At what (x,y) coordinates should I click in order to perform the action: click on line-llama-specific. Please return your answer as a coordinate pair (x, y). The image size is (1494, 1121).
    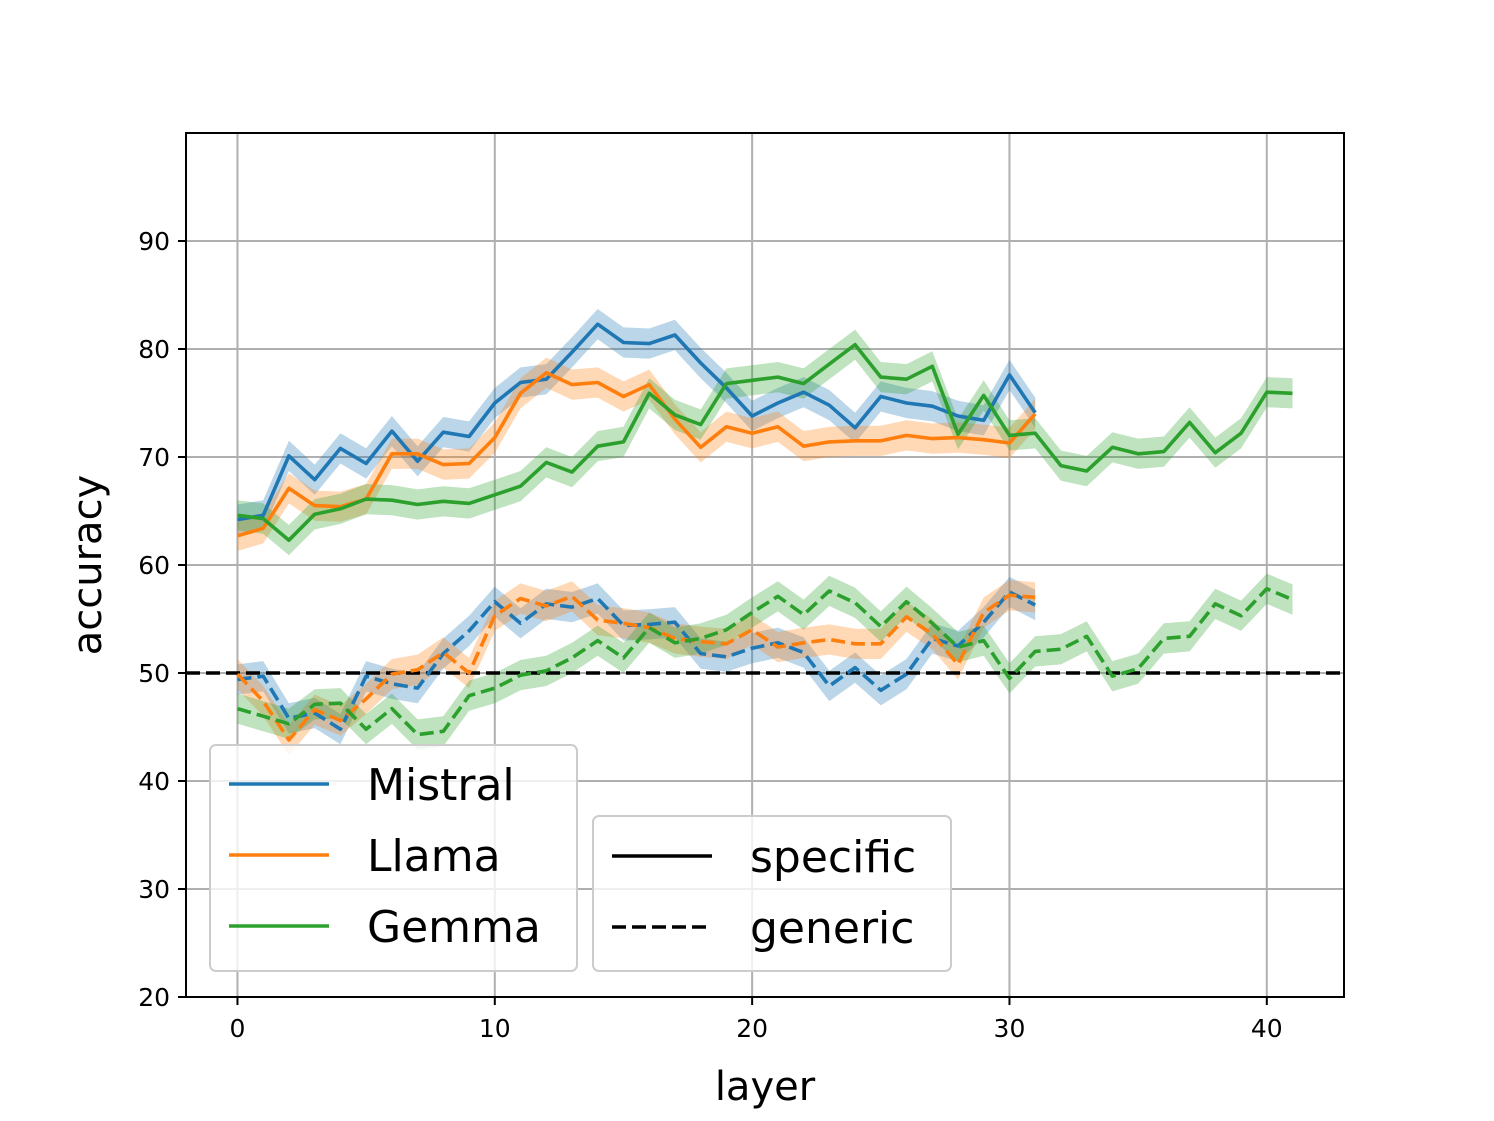
    Looking at the image, I should click on (636, 454).